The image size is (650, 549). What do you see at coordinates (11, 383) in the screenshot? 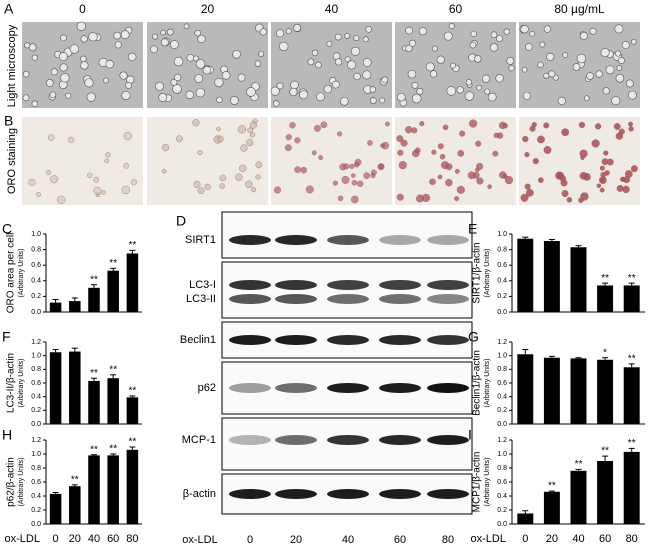
I see `y-axis-label: LC3-II/β-actin` at bounding box center [11, 383].